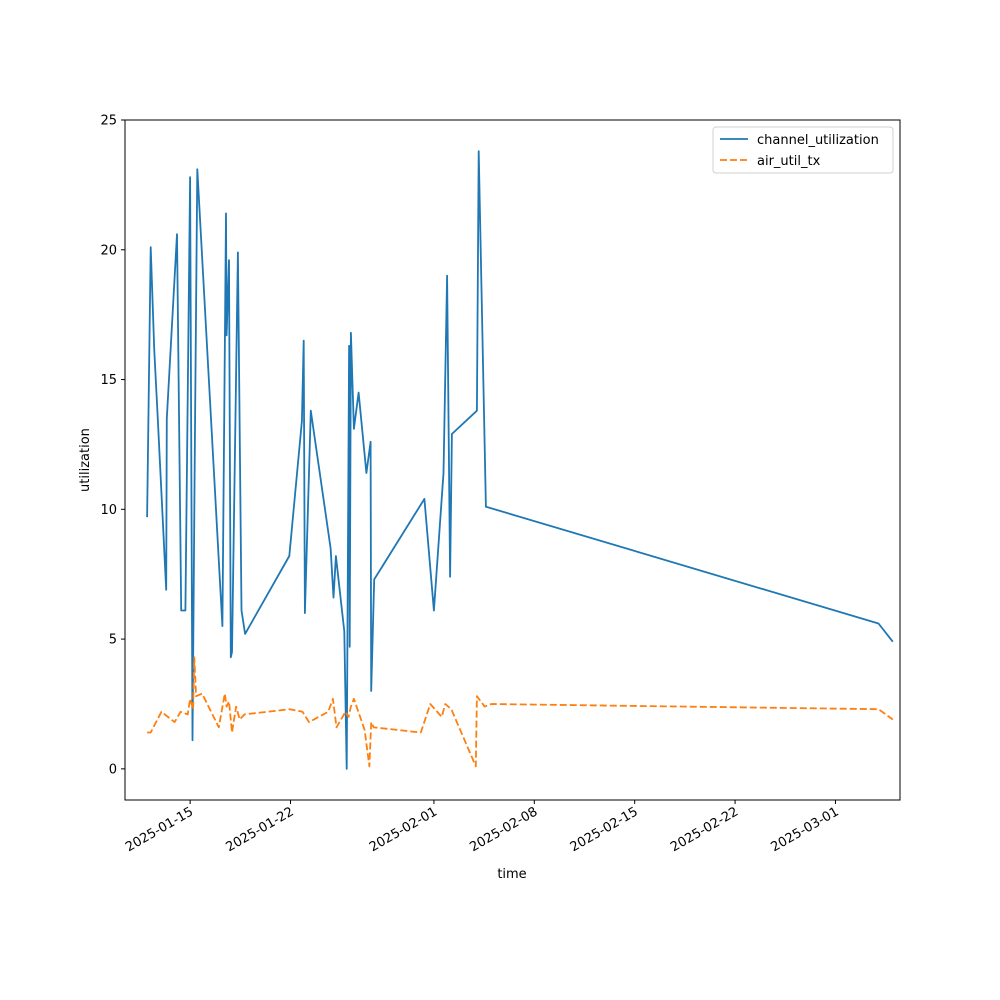 Image resolution: width=1000 pixels, height=1000 pixels. Describe the element at coordinates (85, 460) in the screenshot. I see `y-axis-label: utilization` at that location.